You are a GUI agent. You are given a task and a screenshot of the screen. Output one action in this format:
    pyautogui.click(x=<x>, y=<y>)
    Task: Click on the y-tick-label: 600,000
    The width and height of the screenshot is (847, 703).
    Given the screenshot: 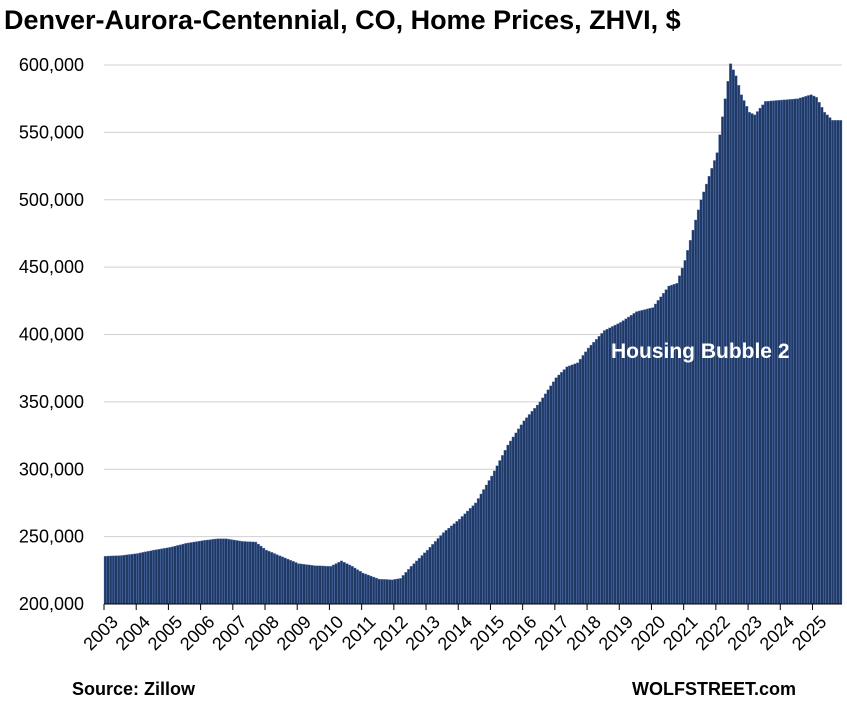 What is the action you would take?
    pyautogui.click(x=51, y=65)
    